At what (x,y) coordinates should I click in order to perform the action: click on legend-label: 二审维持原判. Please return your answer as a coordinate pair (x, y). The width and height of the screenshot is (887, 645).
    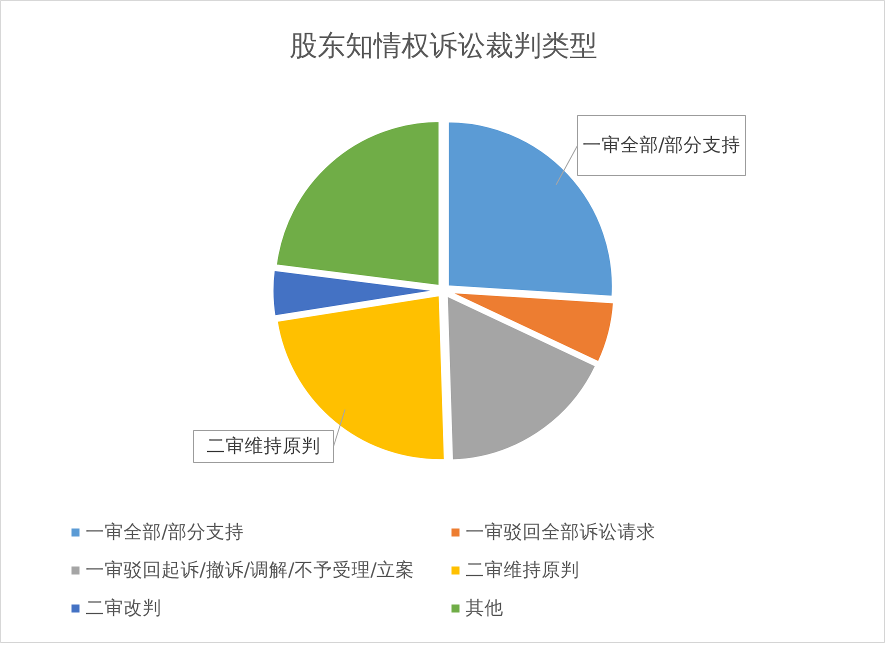
    Looking at the image, I should click on (523, 570).